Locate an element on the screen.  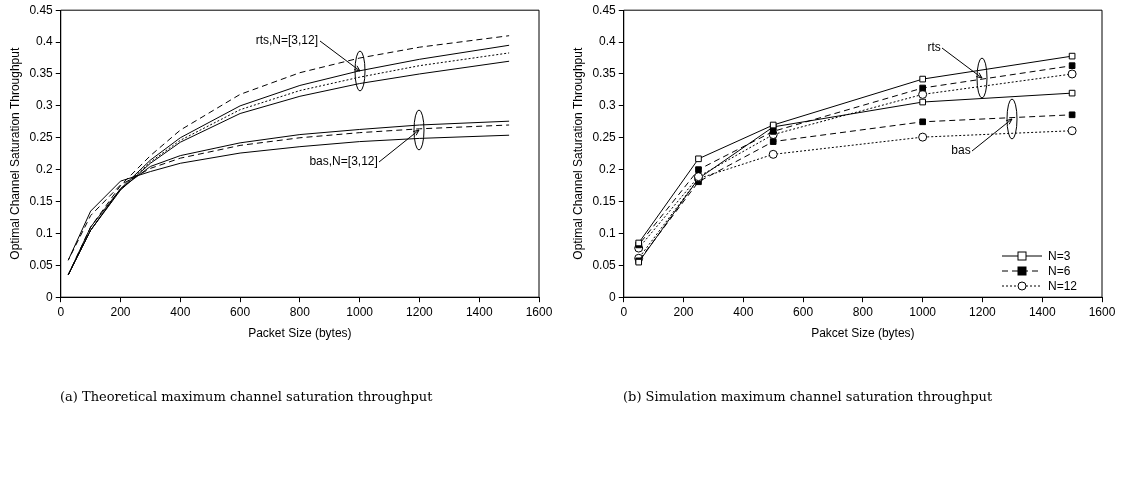
annotation: bas,N=[3,12] is located at coordinates (343, 161).